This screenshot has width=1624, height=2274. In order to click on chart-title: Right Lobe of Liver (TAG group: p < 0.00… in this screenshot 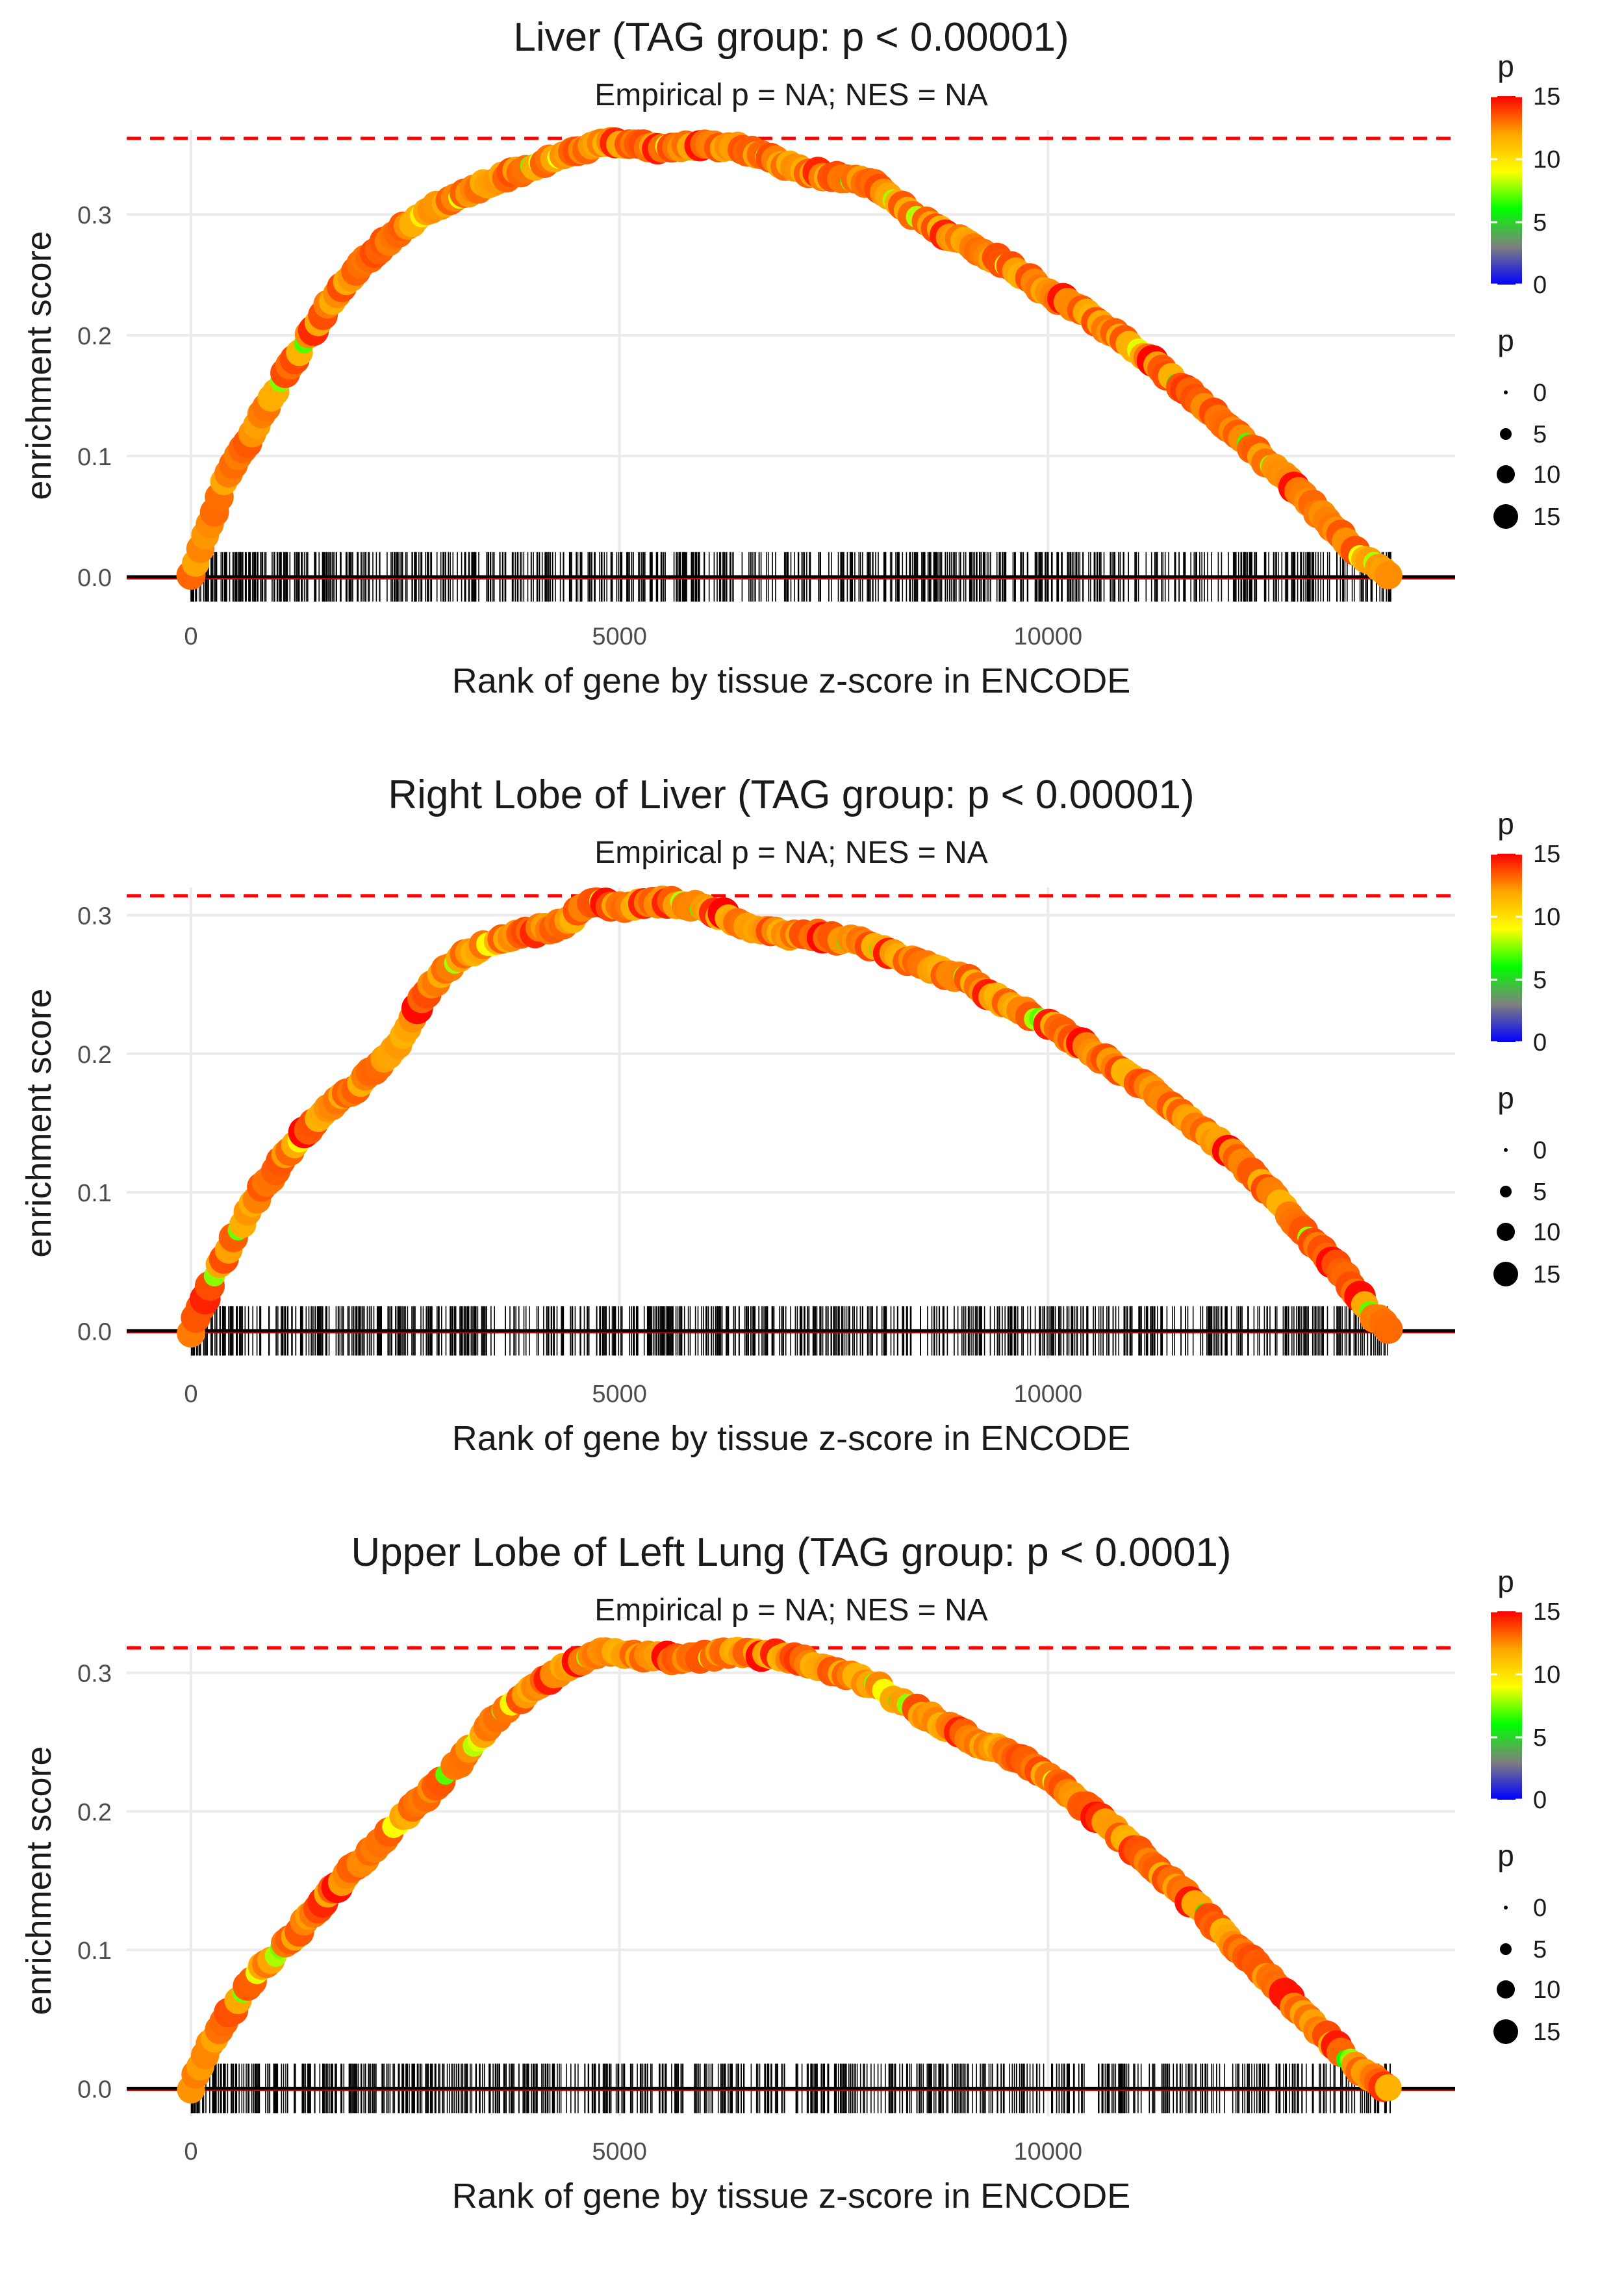, I will do `click(791, 795)`.